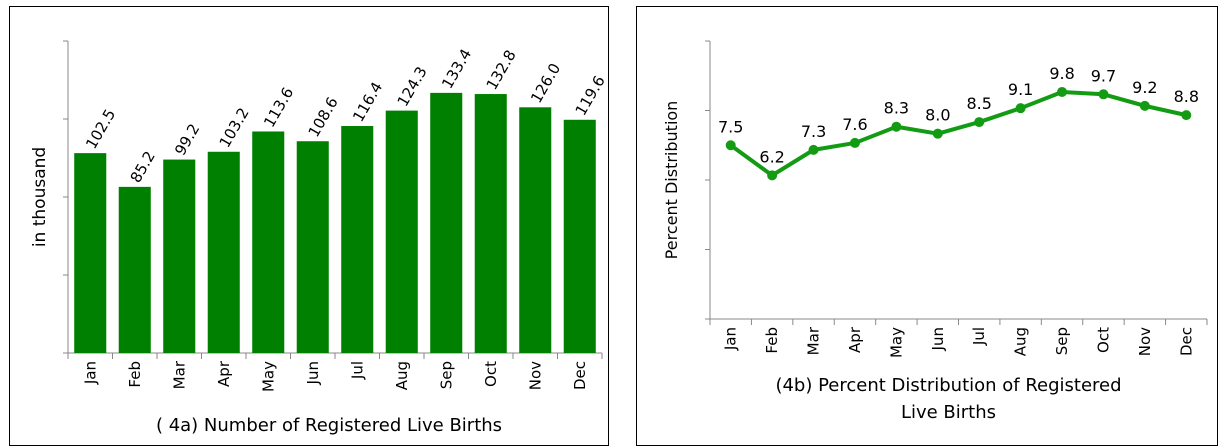  I want to click on data-point-mar, so click(813, 149).